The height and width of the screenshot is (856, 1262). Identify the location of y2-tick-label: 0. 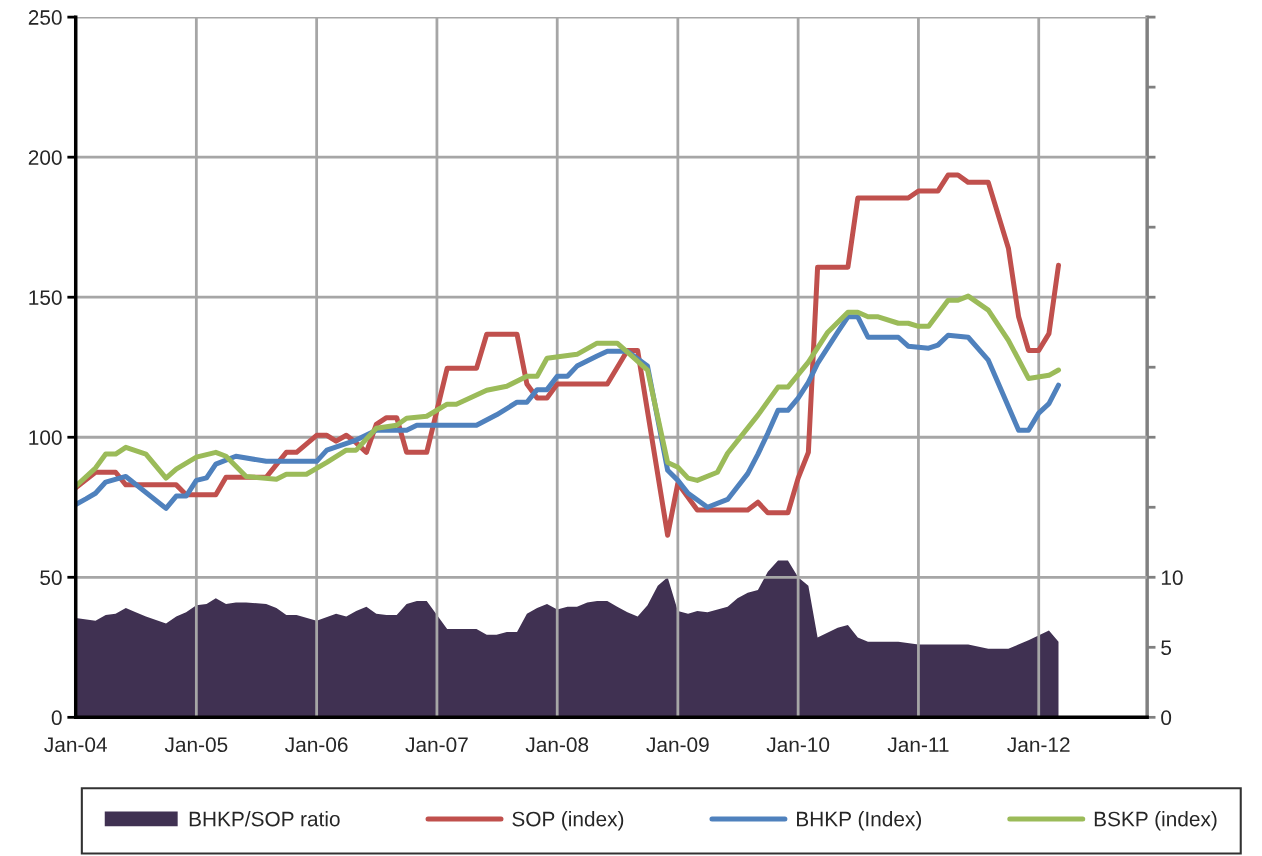
(1166, 718).